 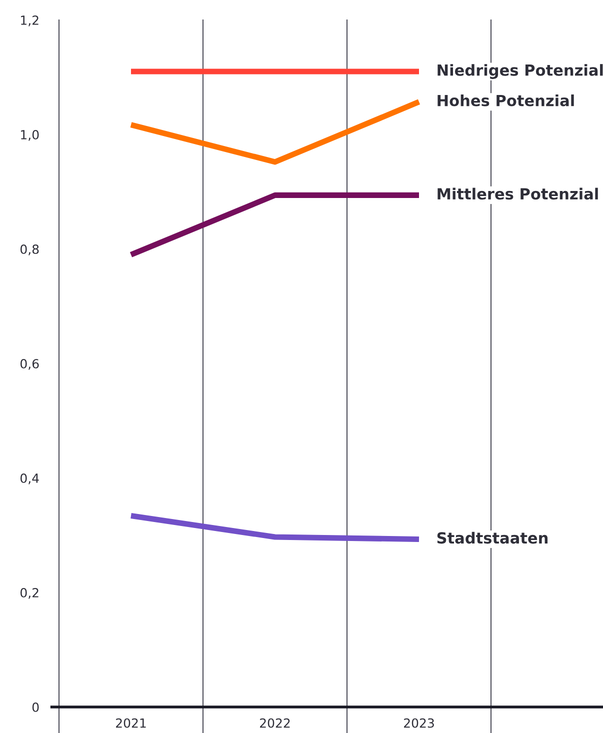 I want to click on series-label: Stadtstaaten, so click(x=492, y=538).